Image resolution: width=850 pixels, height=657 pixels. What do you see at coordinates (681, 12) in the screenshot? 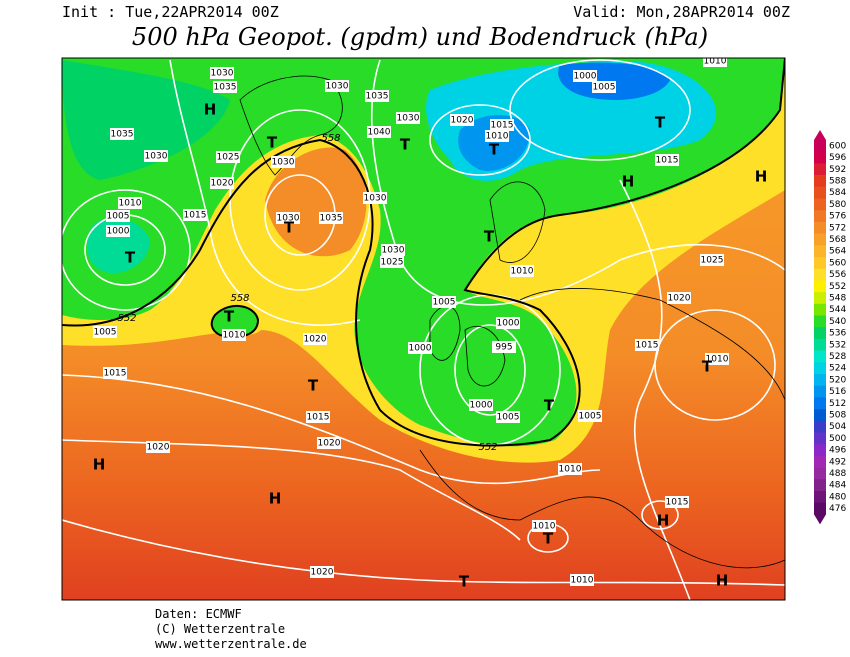
I see `valid-time: Valid: Mon,28APR2014 00Z` at bounding box center [681, 12].